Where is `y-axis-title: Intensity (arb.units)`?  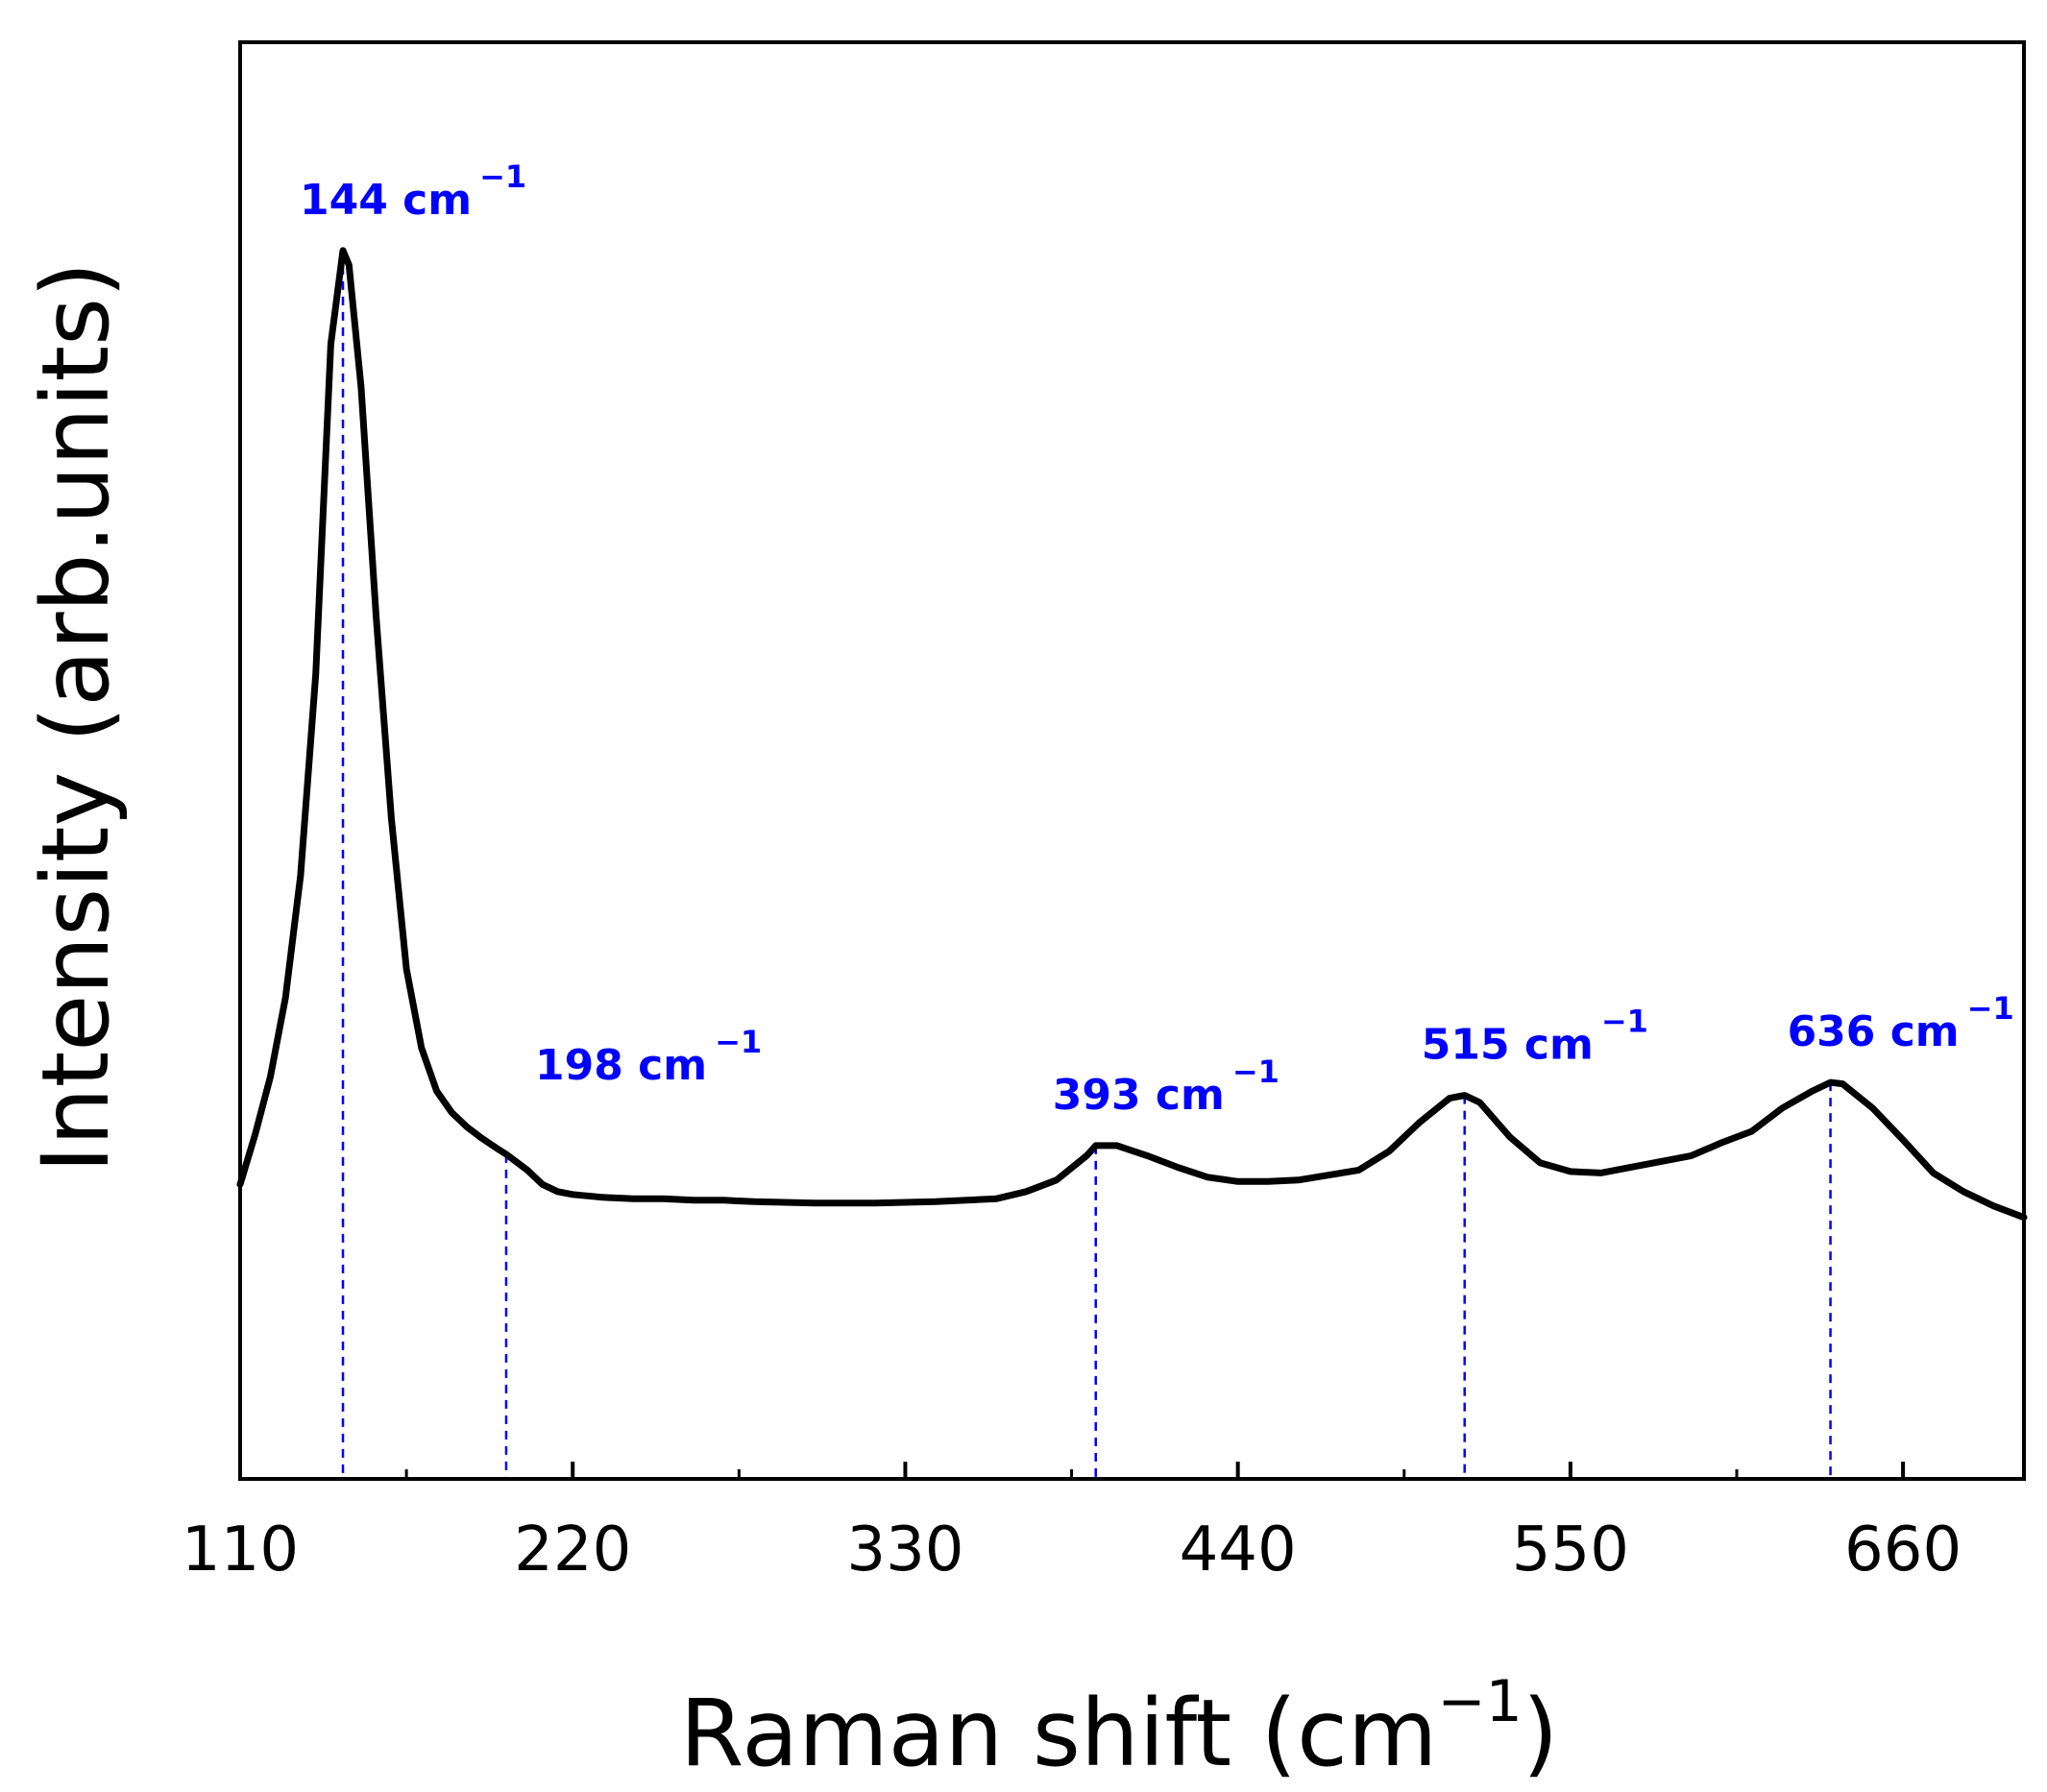 y-axis-title: Intensity (arb.units) is located at coordinates (76, 717).